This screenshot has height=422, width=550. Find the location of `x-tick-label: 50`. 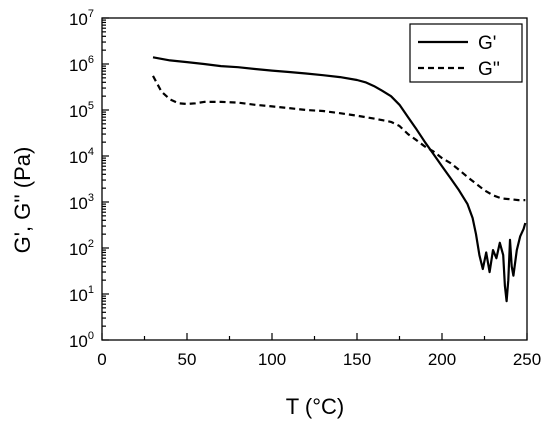

x-tick-label: 50 is located at coordinates (187, 359).